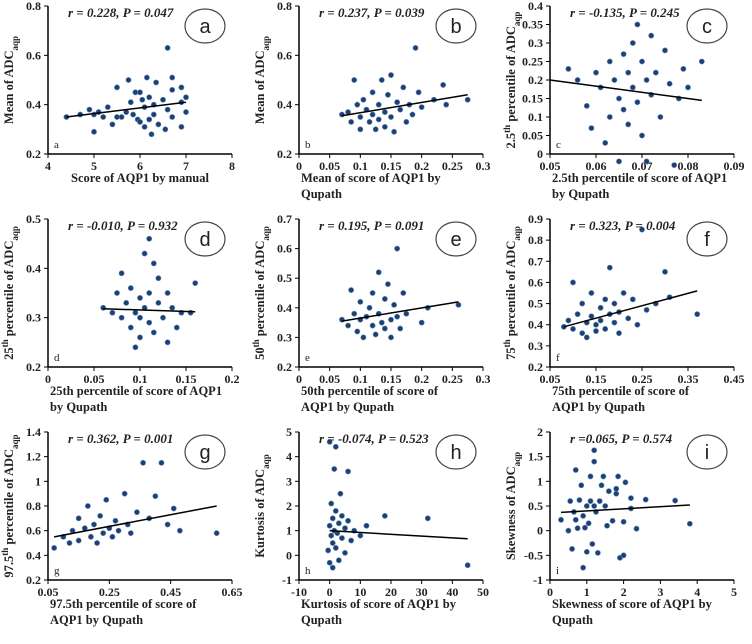  What do you see at coordinates (33, 6) in the screenshot?
I see `y-tick-label: 0.8` at bounding box center [33, 6].